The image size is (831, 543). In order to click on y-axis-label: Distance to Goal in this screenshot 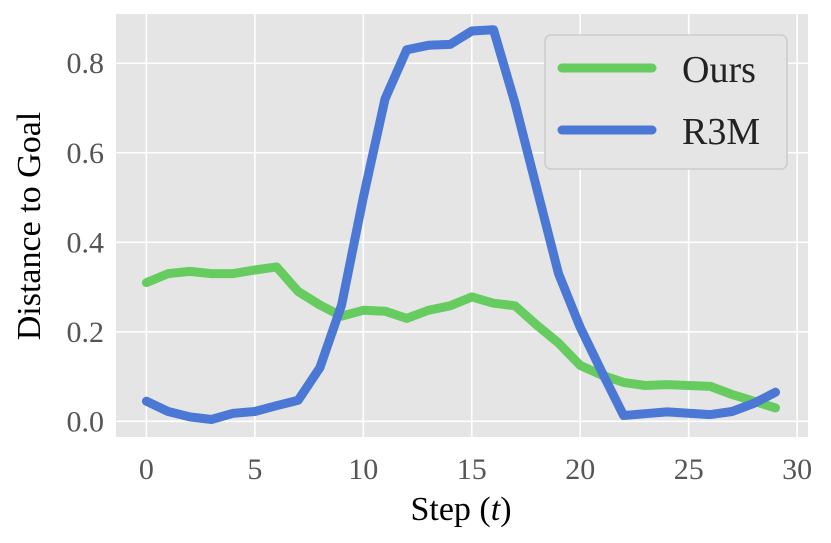, I will do `click(29, 226)`.